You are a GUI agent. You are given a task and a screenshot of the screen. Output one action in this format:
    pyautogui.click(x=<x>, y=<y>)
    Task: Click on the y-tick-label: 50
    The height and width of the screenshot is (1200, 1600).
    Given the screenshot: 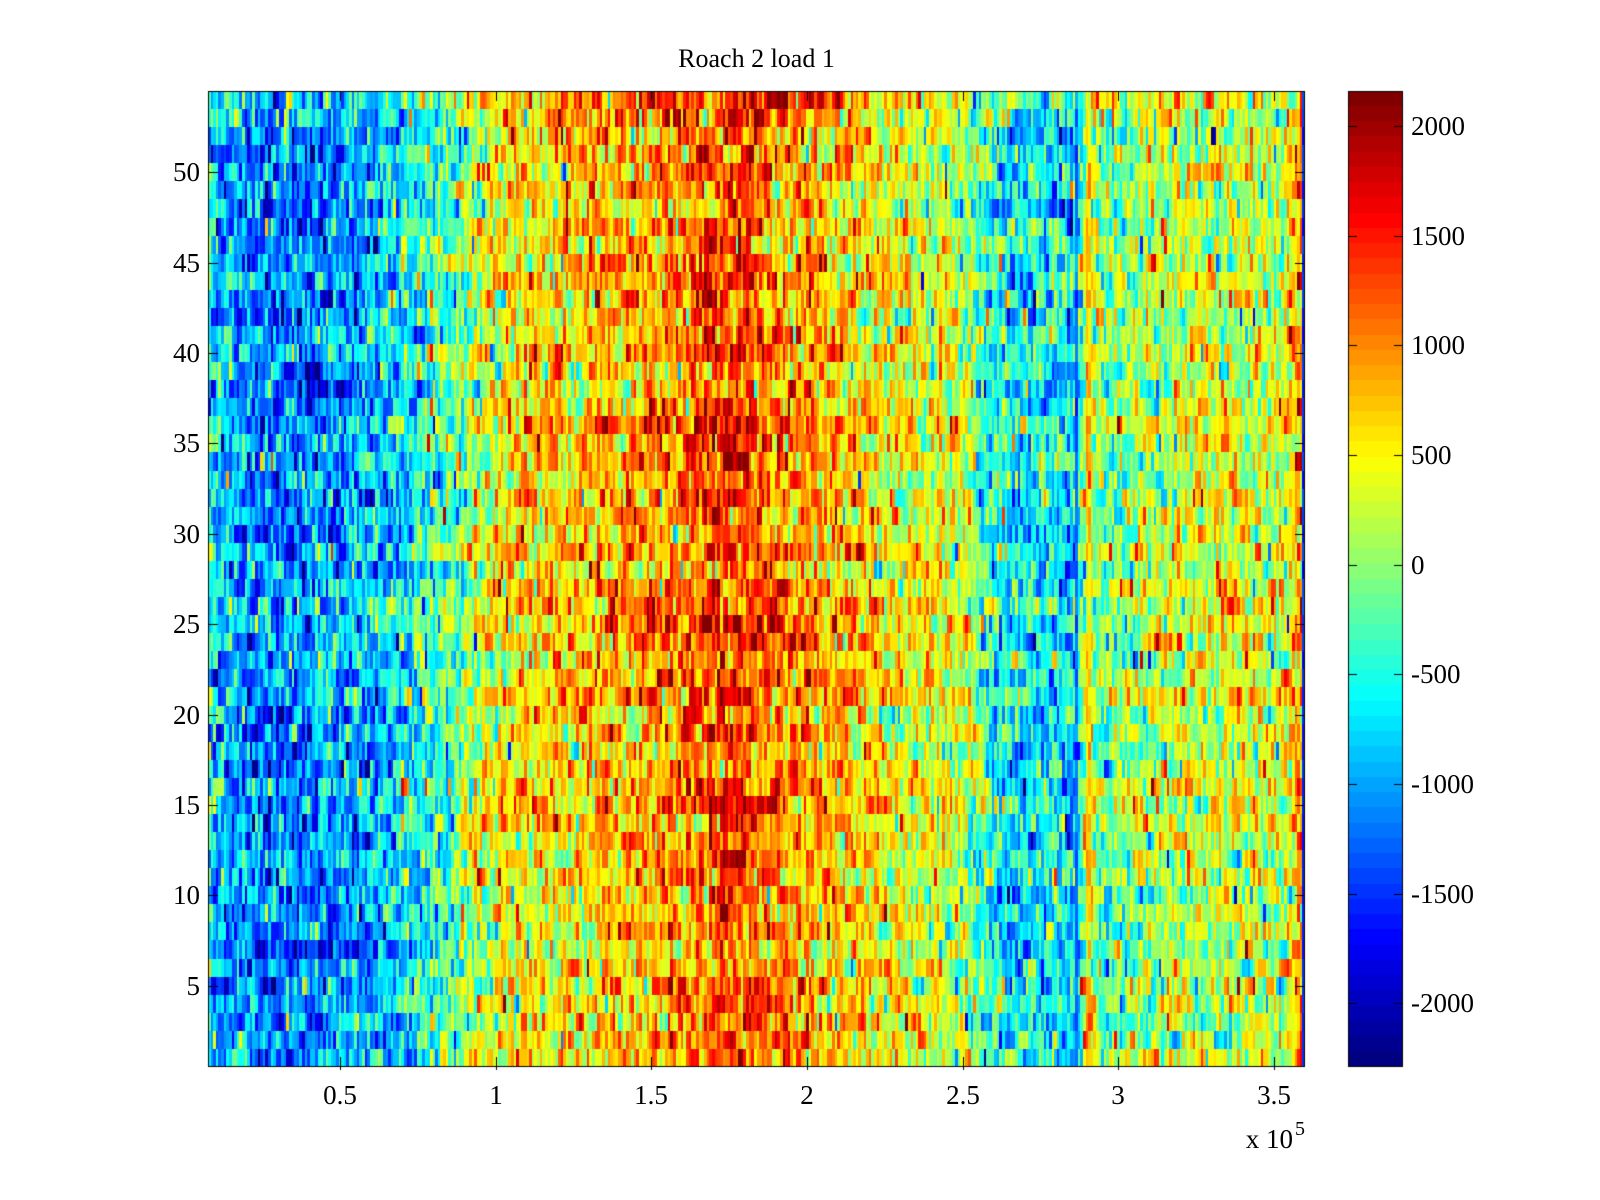 What is the action you would take?
    pyautogui.click(x=186, y=172)
    